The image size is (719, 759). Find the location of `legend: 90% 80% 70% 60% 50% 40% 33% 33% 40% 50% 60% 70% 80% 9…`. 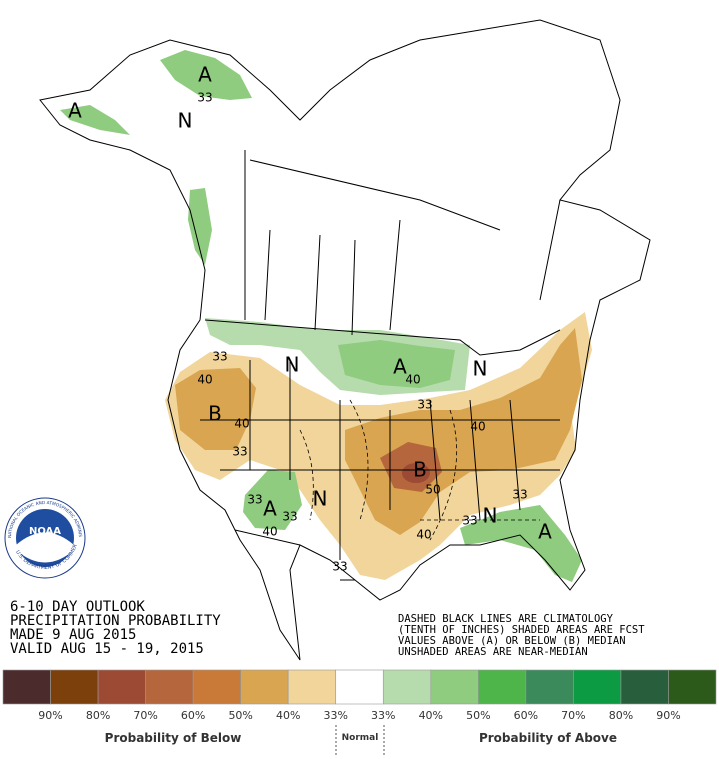

legend: 90% 80% 70% 60% 50% 40% 33% 33% 40% 50% 60% 70% 80% 9… is located at coordinates (359, 695).